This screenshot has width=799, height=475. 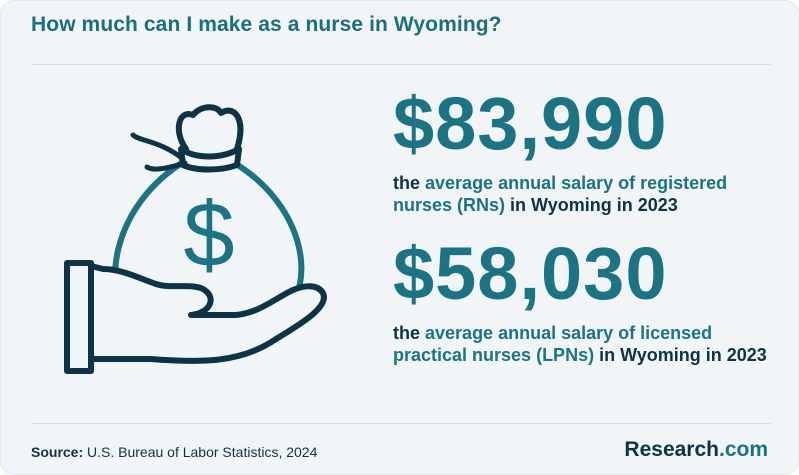 What do you see at coordinates (409, 333) in the screenshot?
I see `lpn-desc-prefix: the` at bounding box center [409, 333].